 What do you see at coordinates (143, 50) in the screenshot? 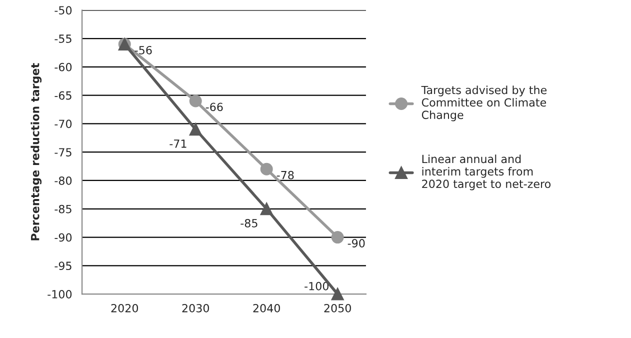
I see `data-label: -56` at bounding box center [143, 50].